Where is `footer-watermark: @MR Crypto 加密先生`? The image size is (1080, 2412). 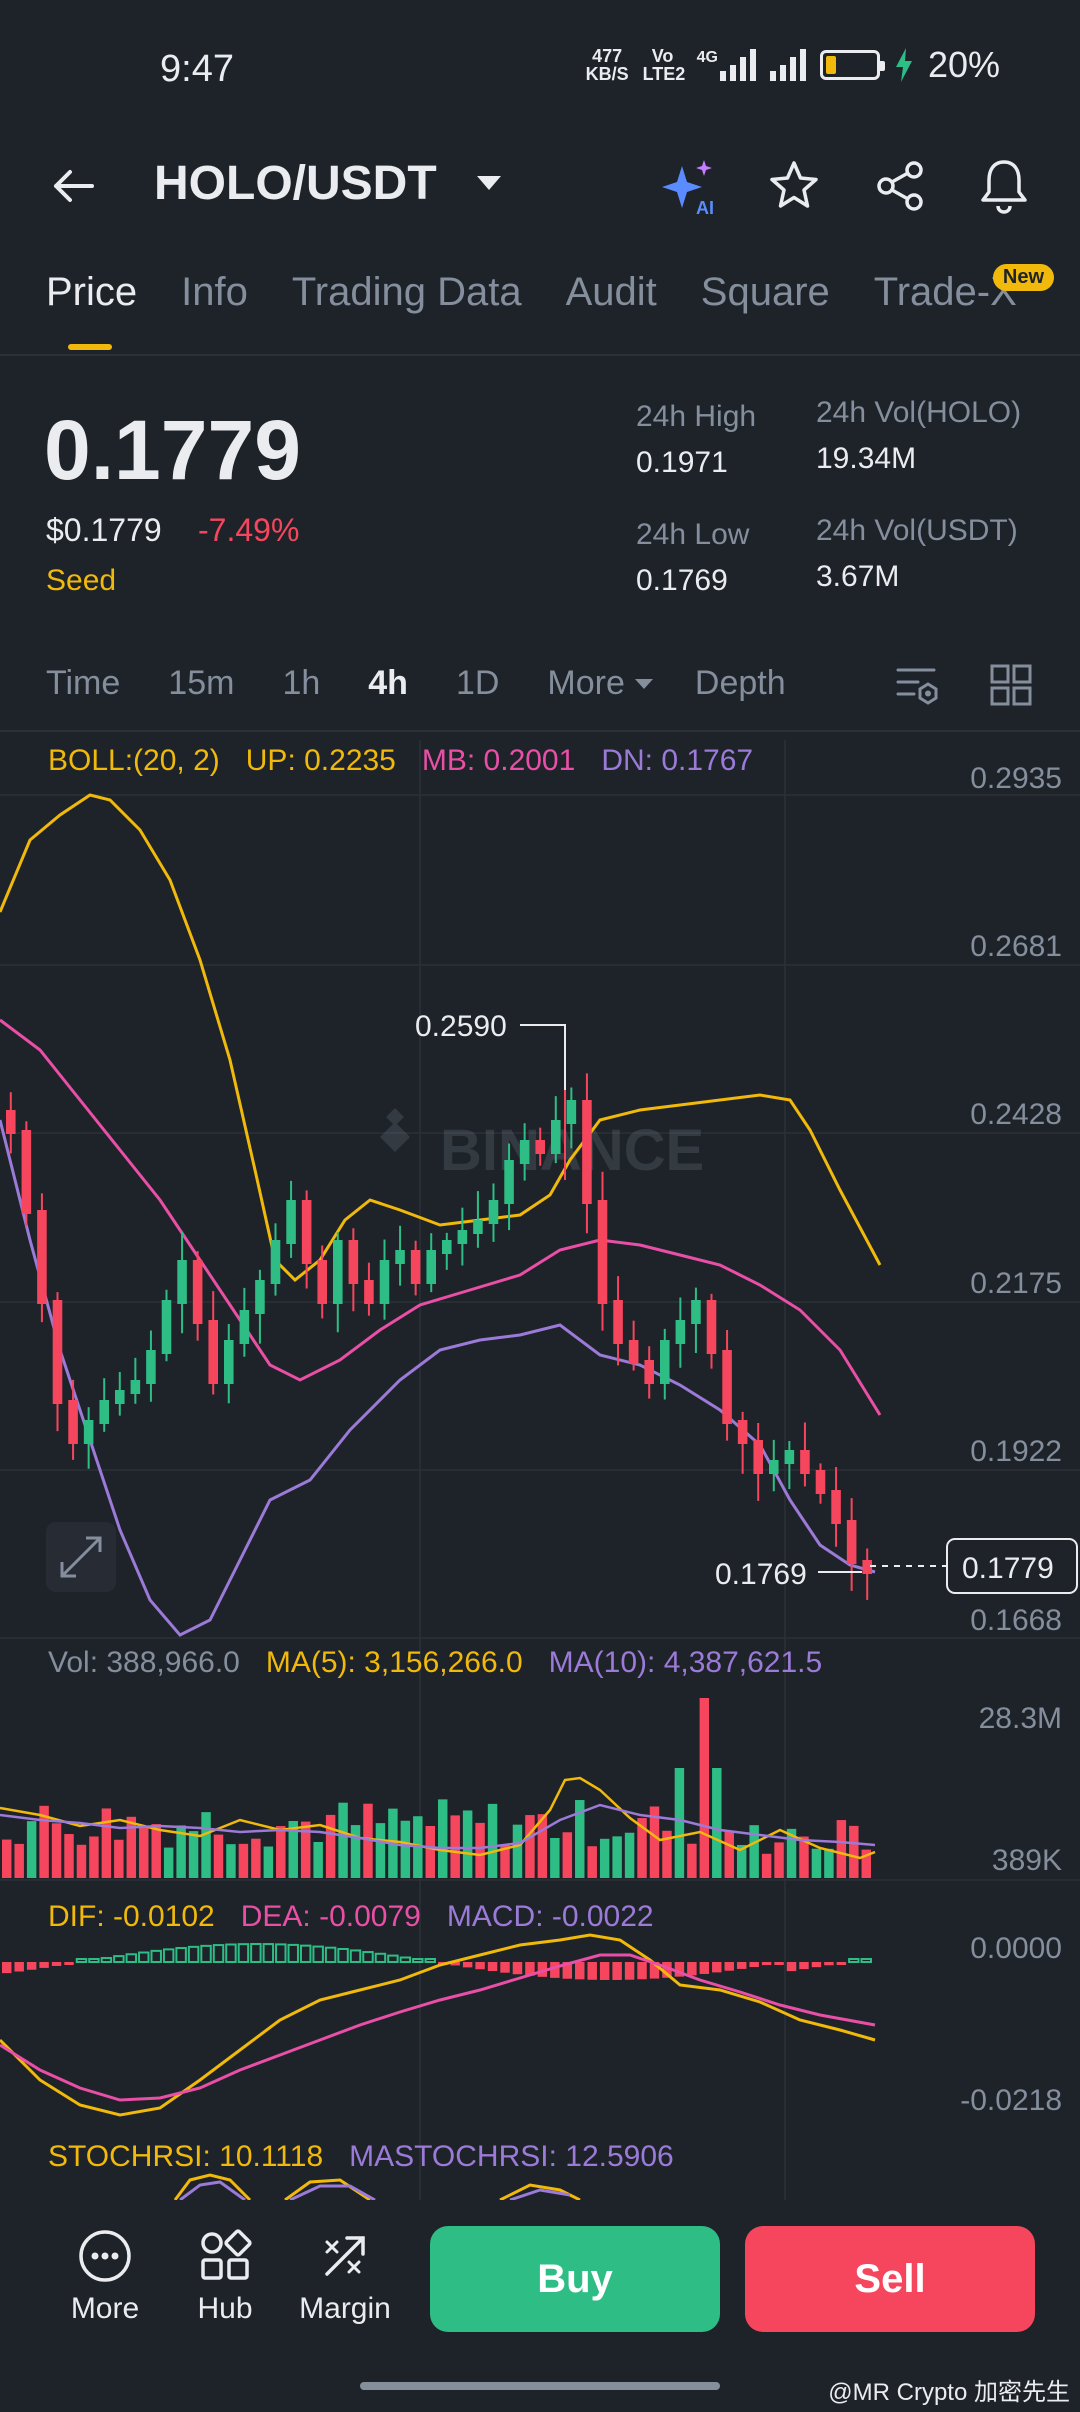 footer-watermark: @MR Crypto 加密先生 is located at coordinates (949, 2392).